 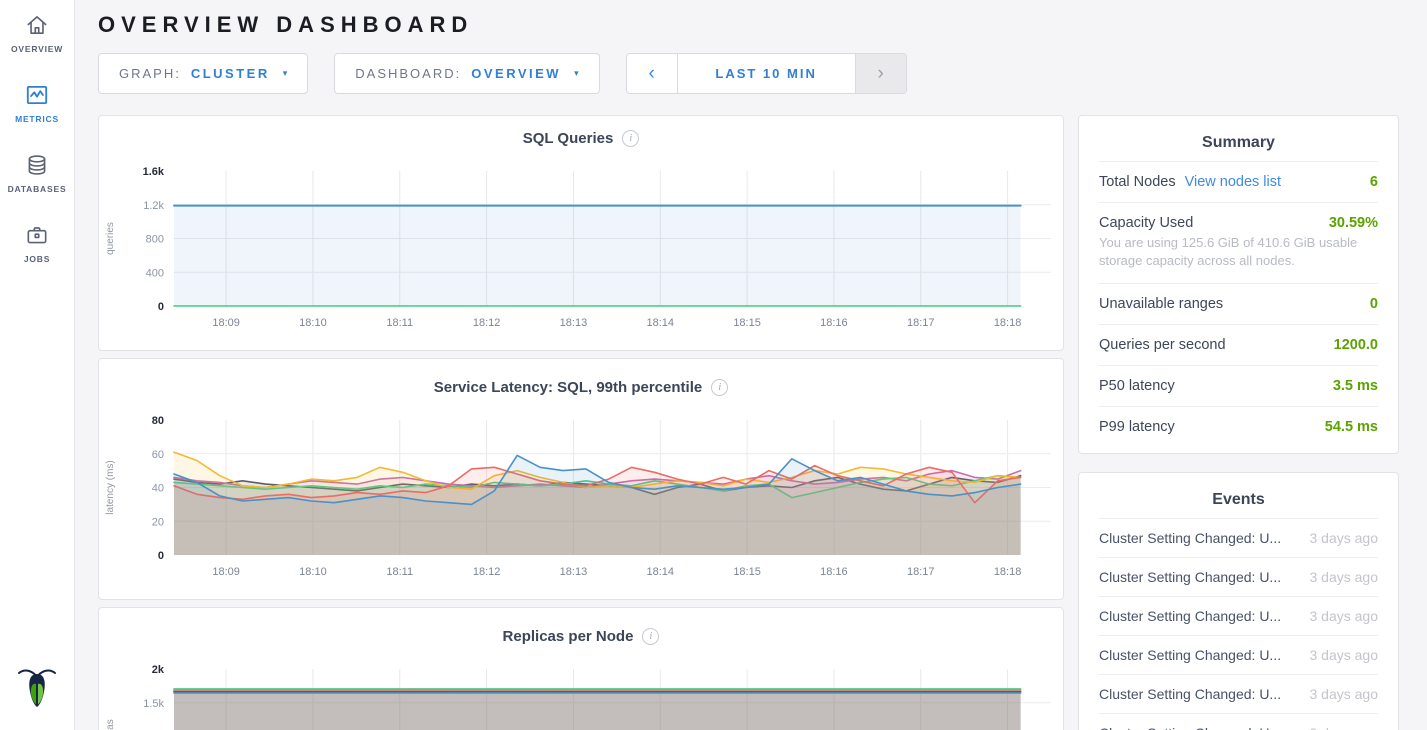 I want to click on summary-row: P99 latency 54.5 ms, so click(x=1238, y=426).